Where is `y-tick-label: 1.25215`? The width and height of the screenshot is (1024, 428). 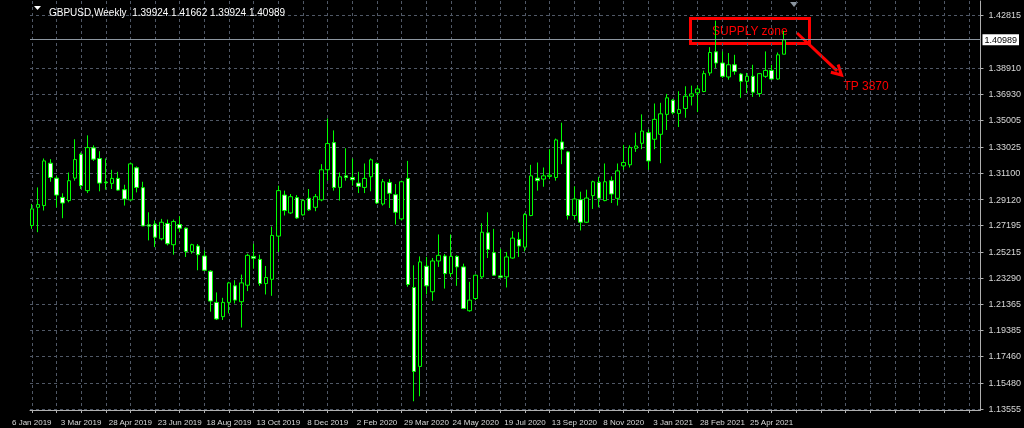
y-tick-label: 1.25215 is located at coordinates (1005, 252).